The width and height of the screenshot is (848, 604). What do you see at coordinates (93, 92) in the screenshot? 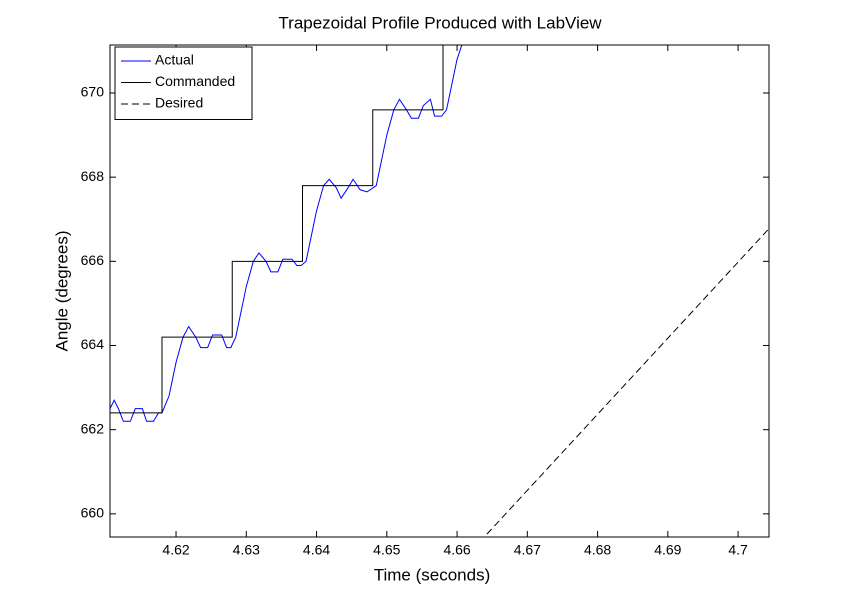
I see `y-tick-label: 670` at bounding box center [93, 92].